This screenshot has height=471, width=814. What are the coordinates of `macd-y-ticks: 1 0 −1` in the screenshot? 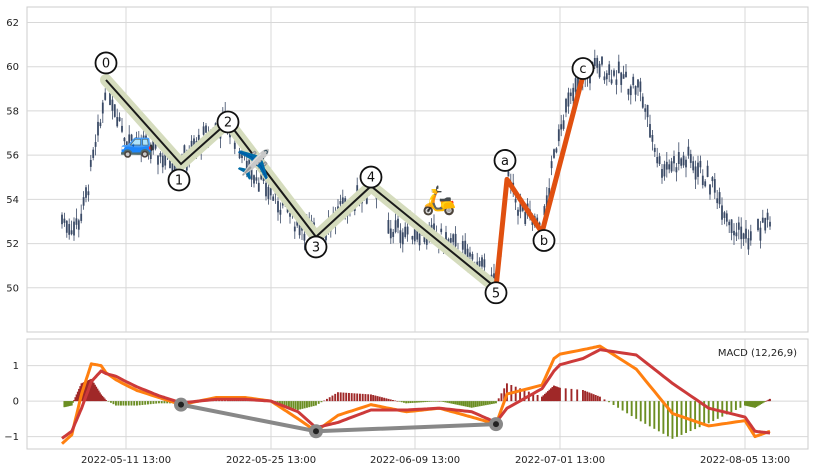 It's located at (11, 402).